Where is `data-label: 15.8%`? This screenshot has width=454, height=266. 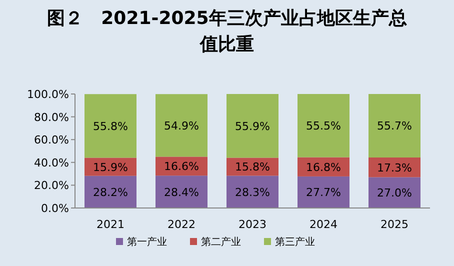 data-label: 15.8% is located at coordinates (252, 167).